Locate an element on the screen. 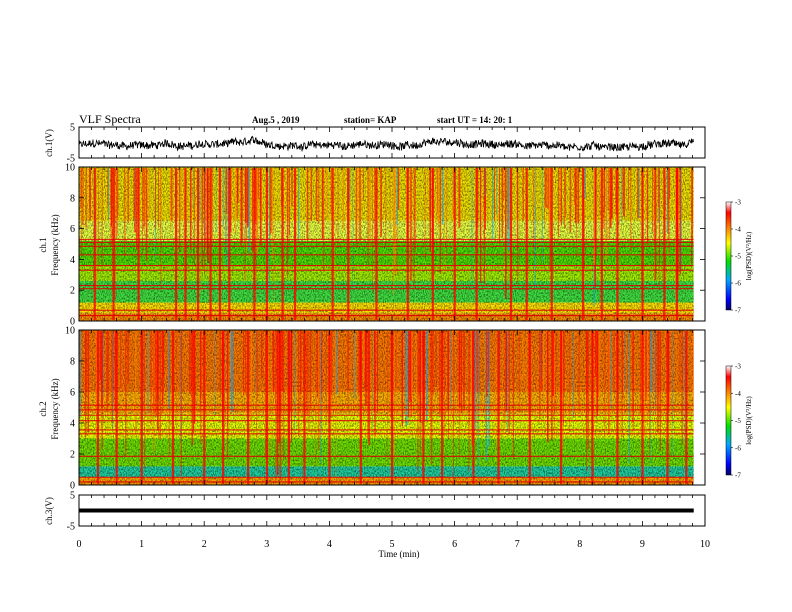 Image resolution: width=792 pixels, height=612 pixels. ch2-spectrogram-ytick-label: 2 is located at coordinates (72, 455).